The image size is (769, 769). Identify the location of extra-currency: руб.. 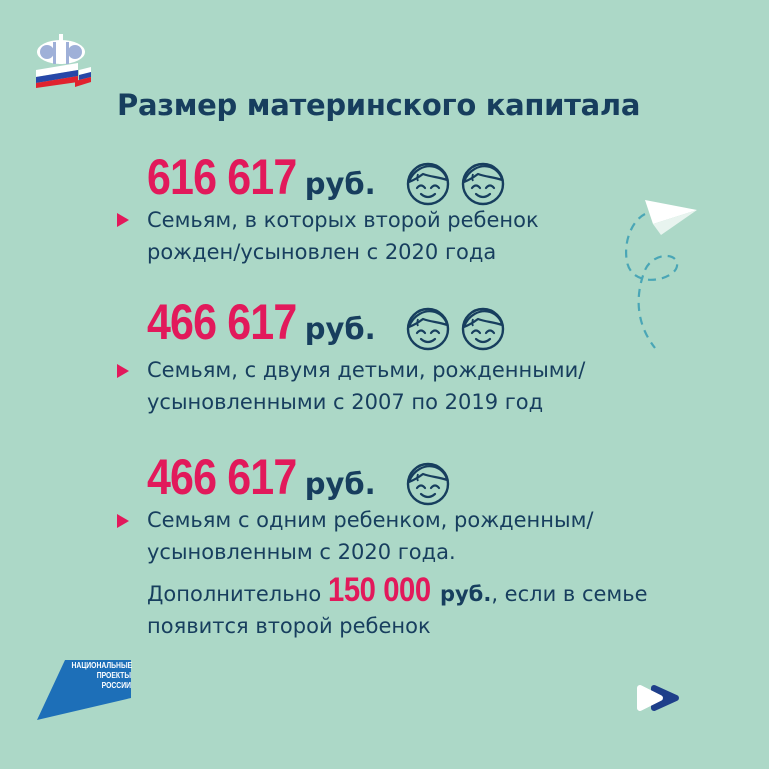
(465, 594).